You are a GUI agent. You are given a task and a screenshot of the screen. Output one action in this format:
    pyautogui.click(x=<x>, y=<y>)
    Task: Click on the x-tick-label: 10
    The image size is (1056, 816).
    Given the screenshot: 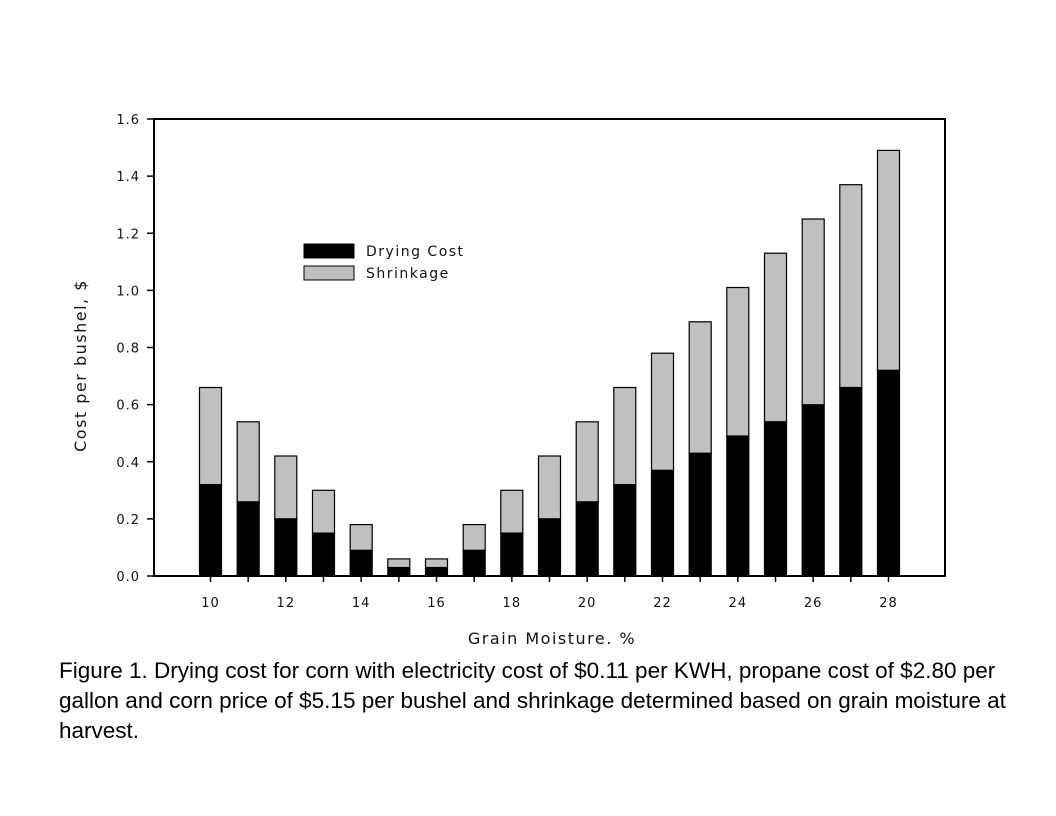 What is the action you would take?
    pyautogui.click(x=210, y=603)
    